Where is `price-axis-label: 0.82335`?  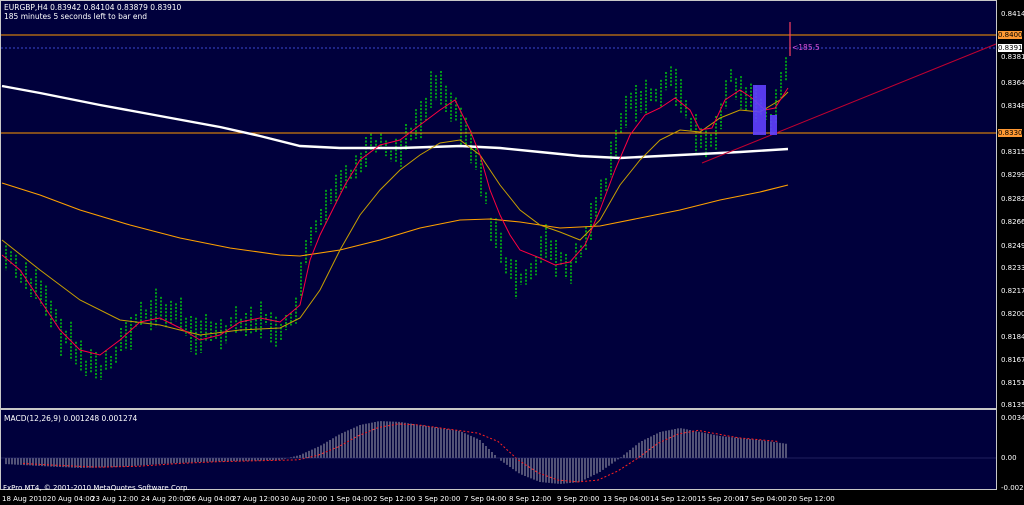
price-axis-label: 0.82335 is located at coordinates (1012, 268).